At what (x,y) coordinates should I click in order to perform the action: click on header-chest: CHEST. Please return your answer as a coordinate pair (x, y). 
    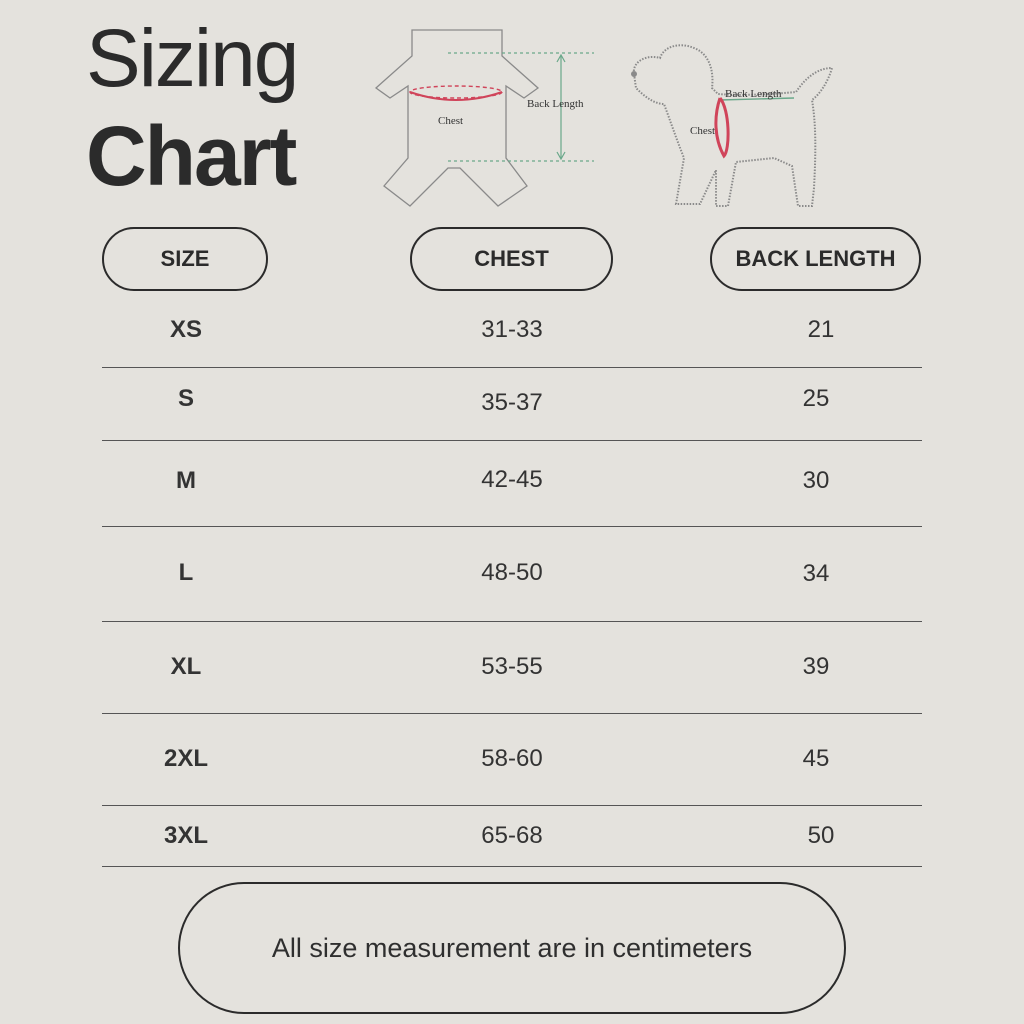
    Looking at the image, I should click on (511, 259).